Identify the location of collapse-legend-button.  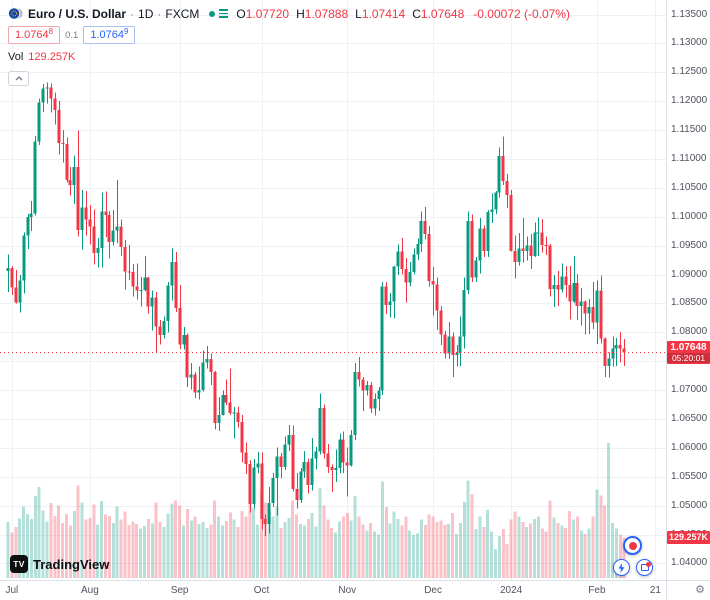
(18, 78).